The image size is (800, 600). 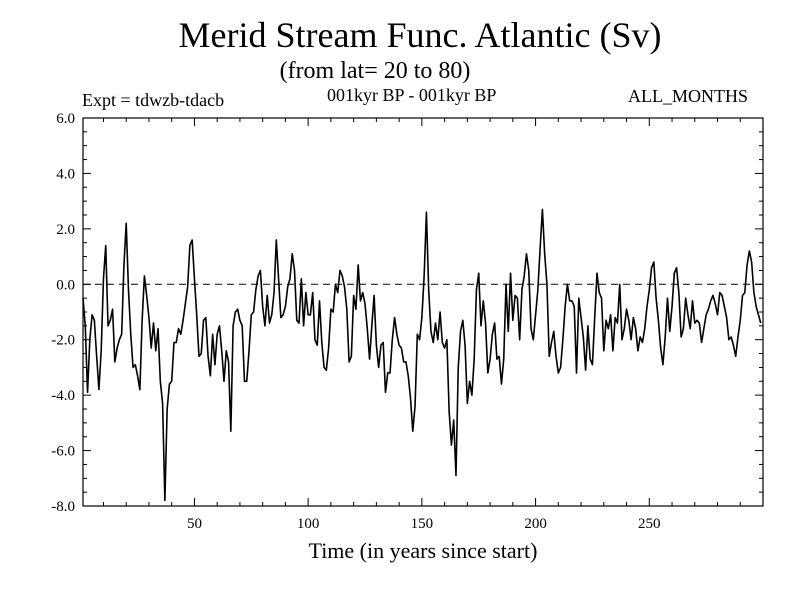 What do you see at coordinates (423, 550) in the screenshot?
I see `x-axis-label: Time (in years since start)` at bounding box center [423, 550].